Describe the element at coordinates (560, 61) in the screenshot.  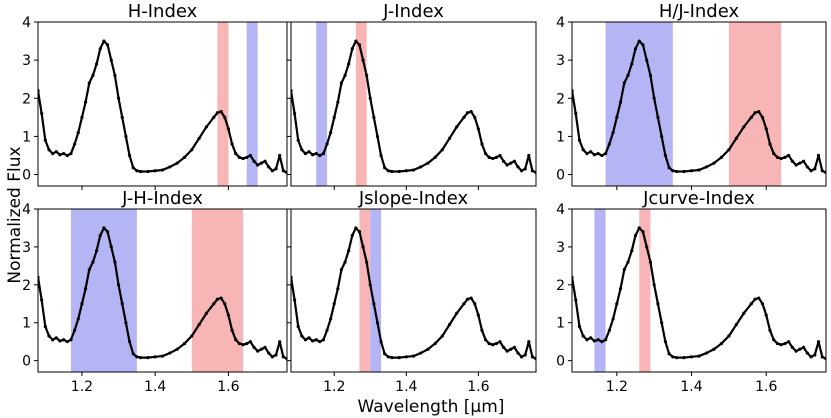
I see `y-tick-label: 3` at that location.